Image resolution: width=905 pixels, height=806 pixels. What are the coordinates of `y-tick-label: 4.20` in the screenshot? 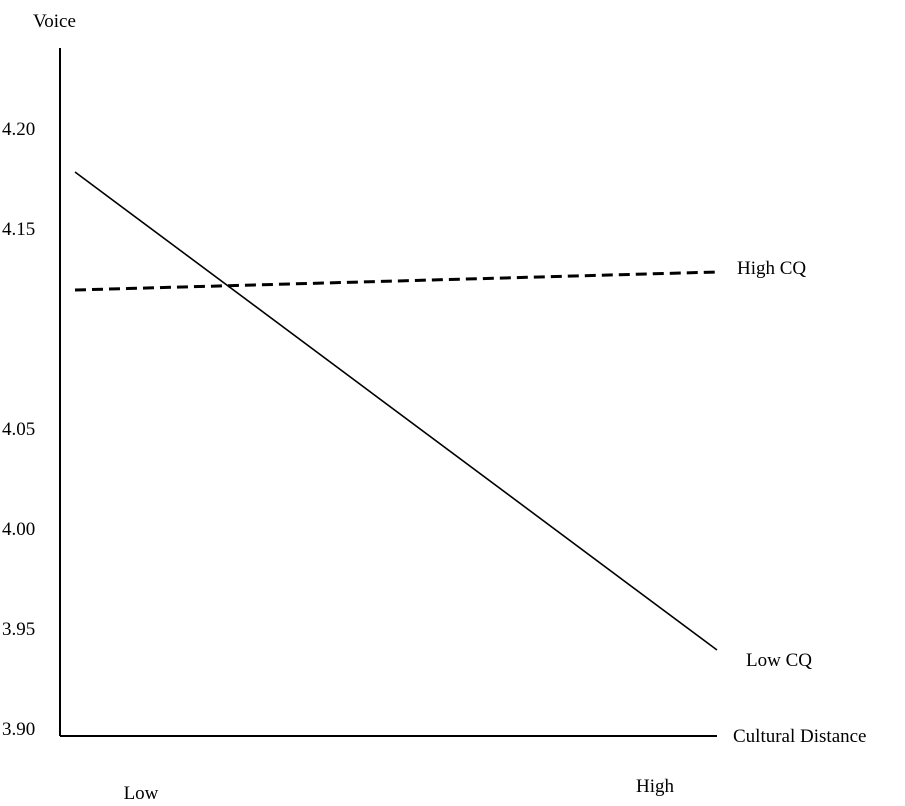 It's located at (18, 129).